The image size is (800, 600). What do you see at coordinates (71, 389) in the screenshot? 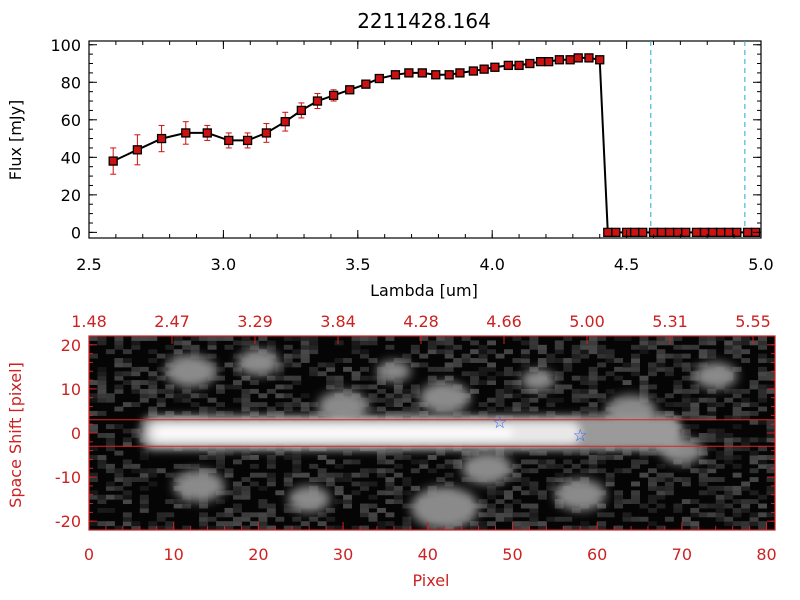
I see `y-tick-label: 10` at bounding box center [71, 389].